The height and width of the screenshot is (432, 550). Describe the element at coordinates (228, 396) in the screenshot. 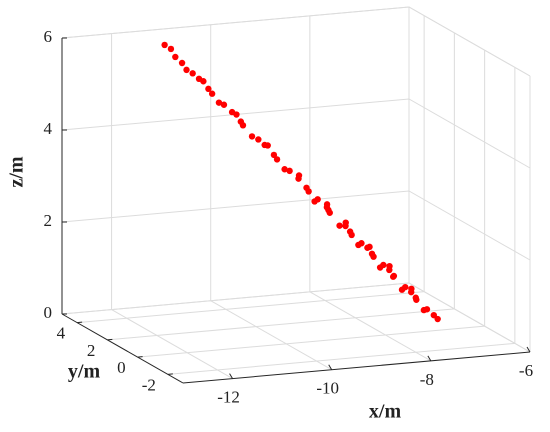

I see `x-tick-label: -12` at that location.